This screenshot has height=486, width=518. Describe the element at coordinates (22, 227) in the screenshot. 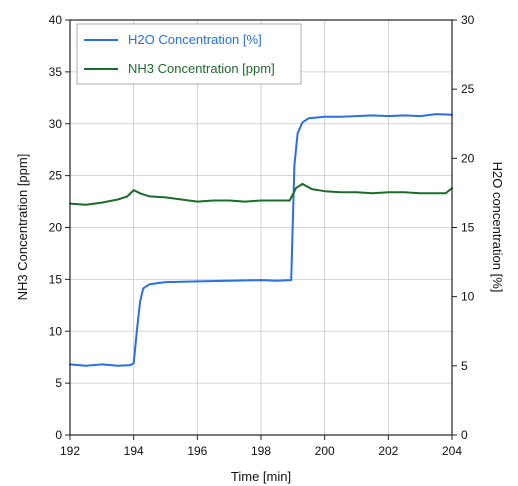

I see `y-left-axis-label: NH3 Concentration [ppm]` at that location.